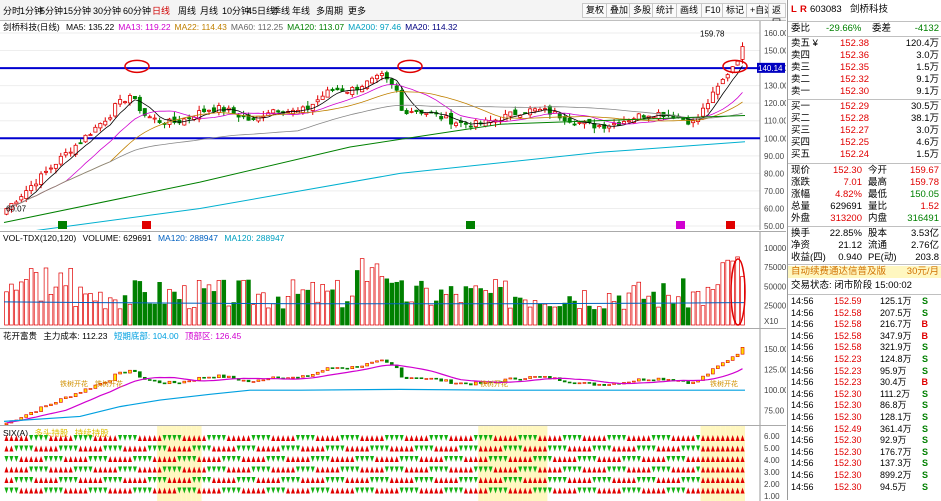  Describe the element at coordinates (261, 11) in the screenshot. I see `period-tab-10: 45日线` at that location.